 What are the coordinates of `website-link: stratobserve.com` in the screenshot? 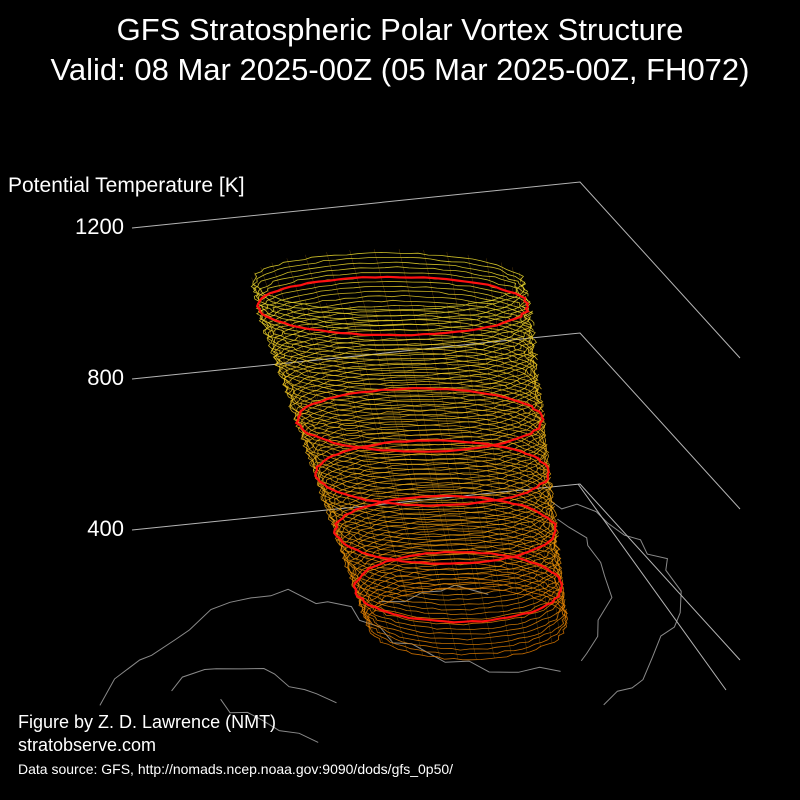 It's located at (87, 745).